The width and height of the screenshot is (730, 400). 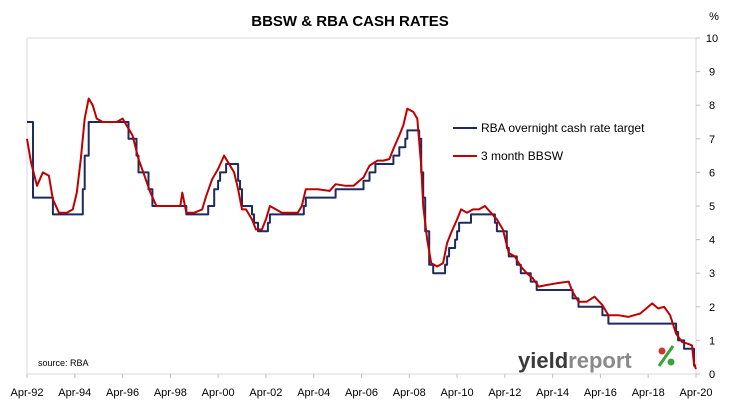 I want to click on legend-label-bbsw: 3 month BBSW, so click(x=522, y=156).